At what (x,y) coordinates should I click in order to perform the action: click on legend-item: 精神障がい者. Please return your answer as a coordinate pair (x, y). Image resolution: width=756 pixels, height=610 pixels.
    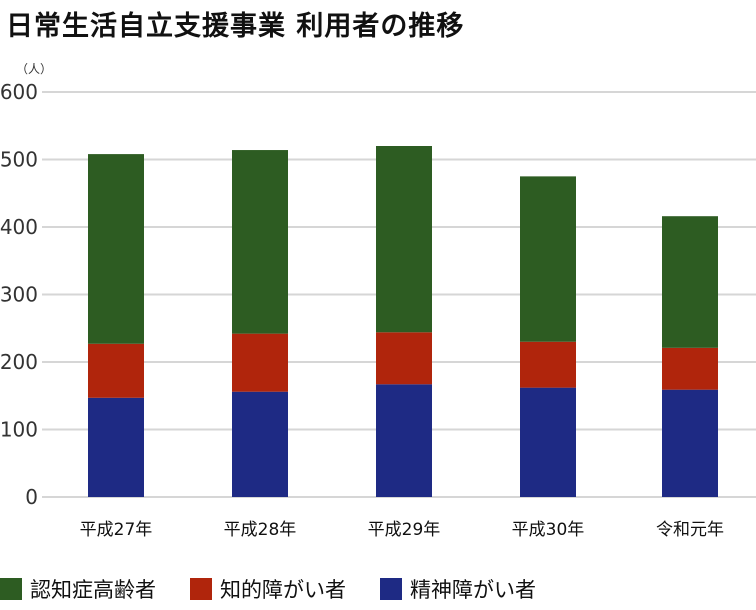
    Looking at the image, I should click on (458, 589).